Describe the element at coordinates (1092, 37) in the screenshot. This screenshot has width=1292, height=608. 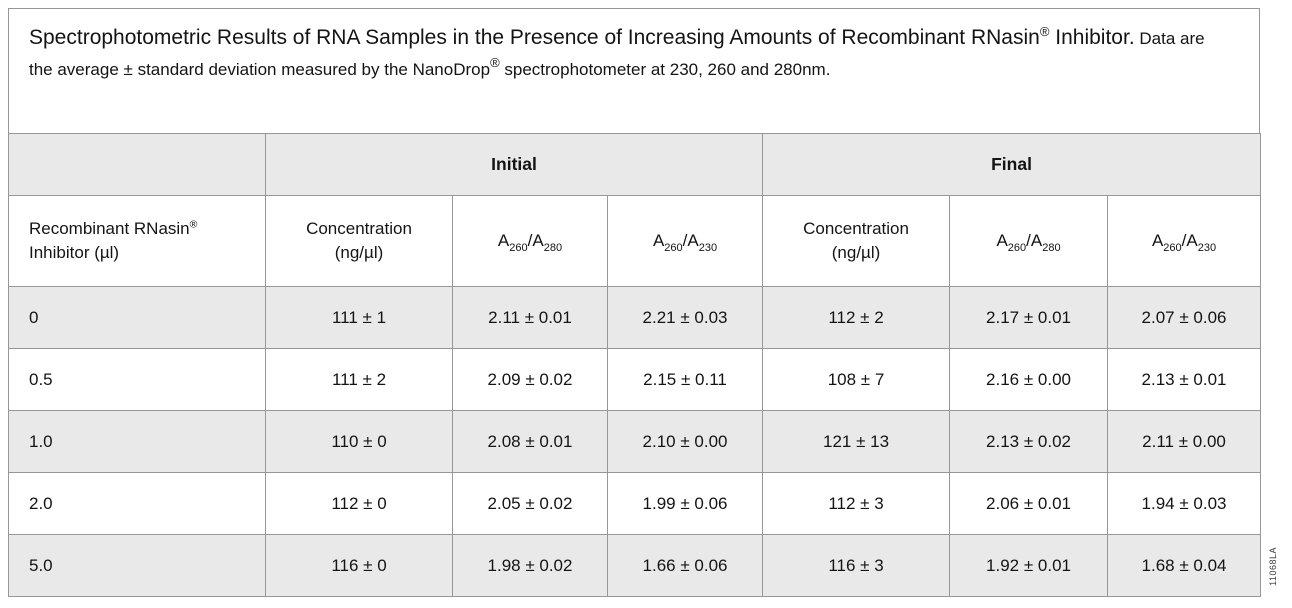
I see `caption-main-text-end: Inhibitor.` at that location.